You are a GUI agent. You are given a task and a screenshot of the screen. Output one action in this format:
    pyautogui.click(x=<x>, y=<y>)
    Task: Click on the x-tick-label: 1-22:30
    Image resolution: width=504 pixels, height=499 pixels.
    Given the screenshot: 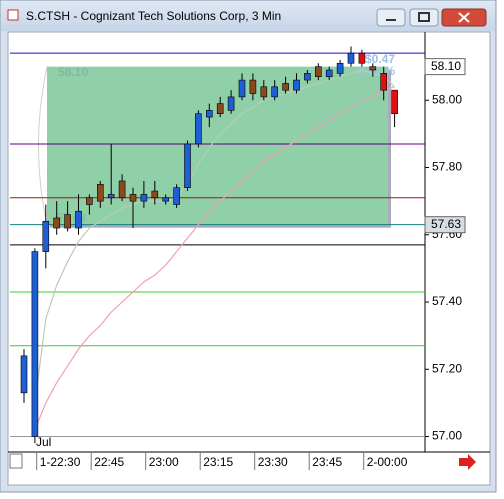 What is the action you would take?
    pyautogui.click(x=60, y=462)
    